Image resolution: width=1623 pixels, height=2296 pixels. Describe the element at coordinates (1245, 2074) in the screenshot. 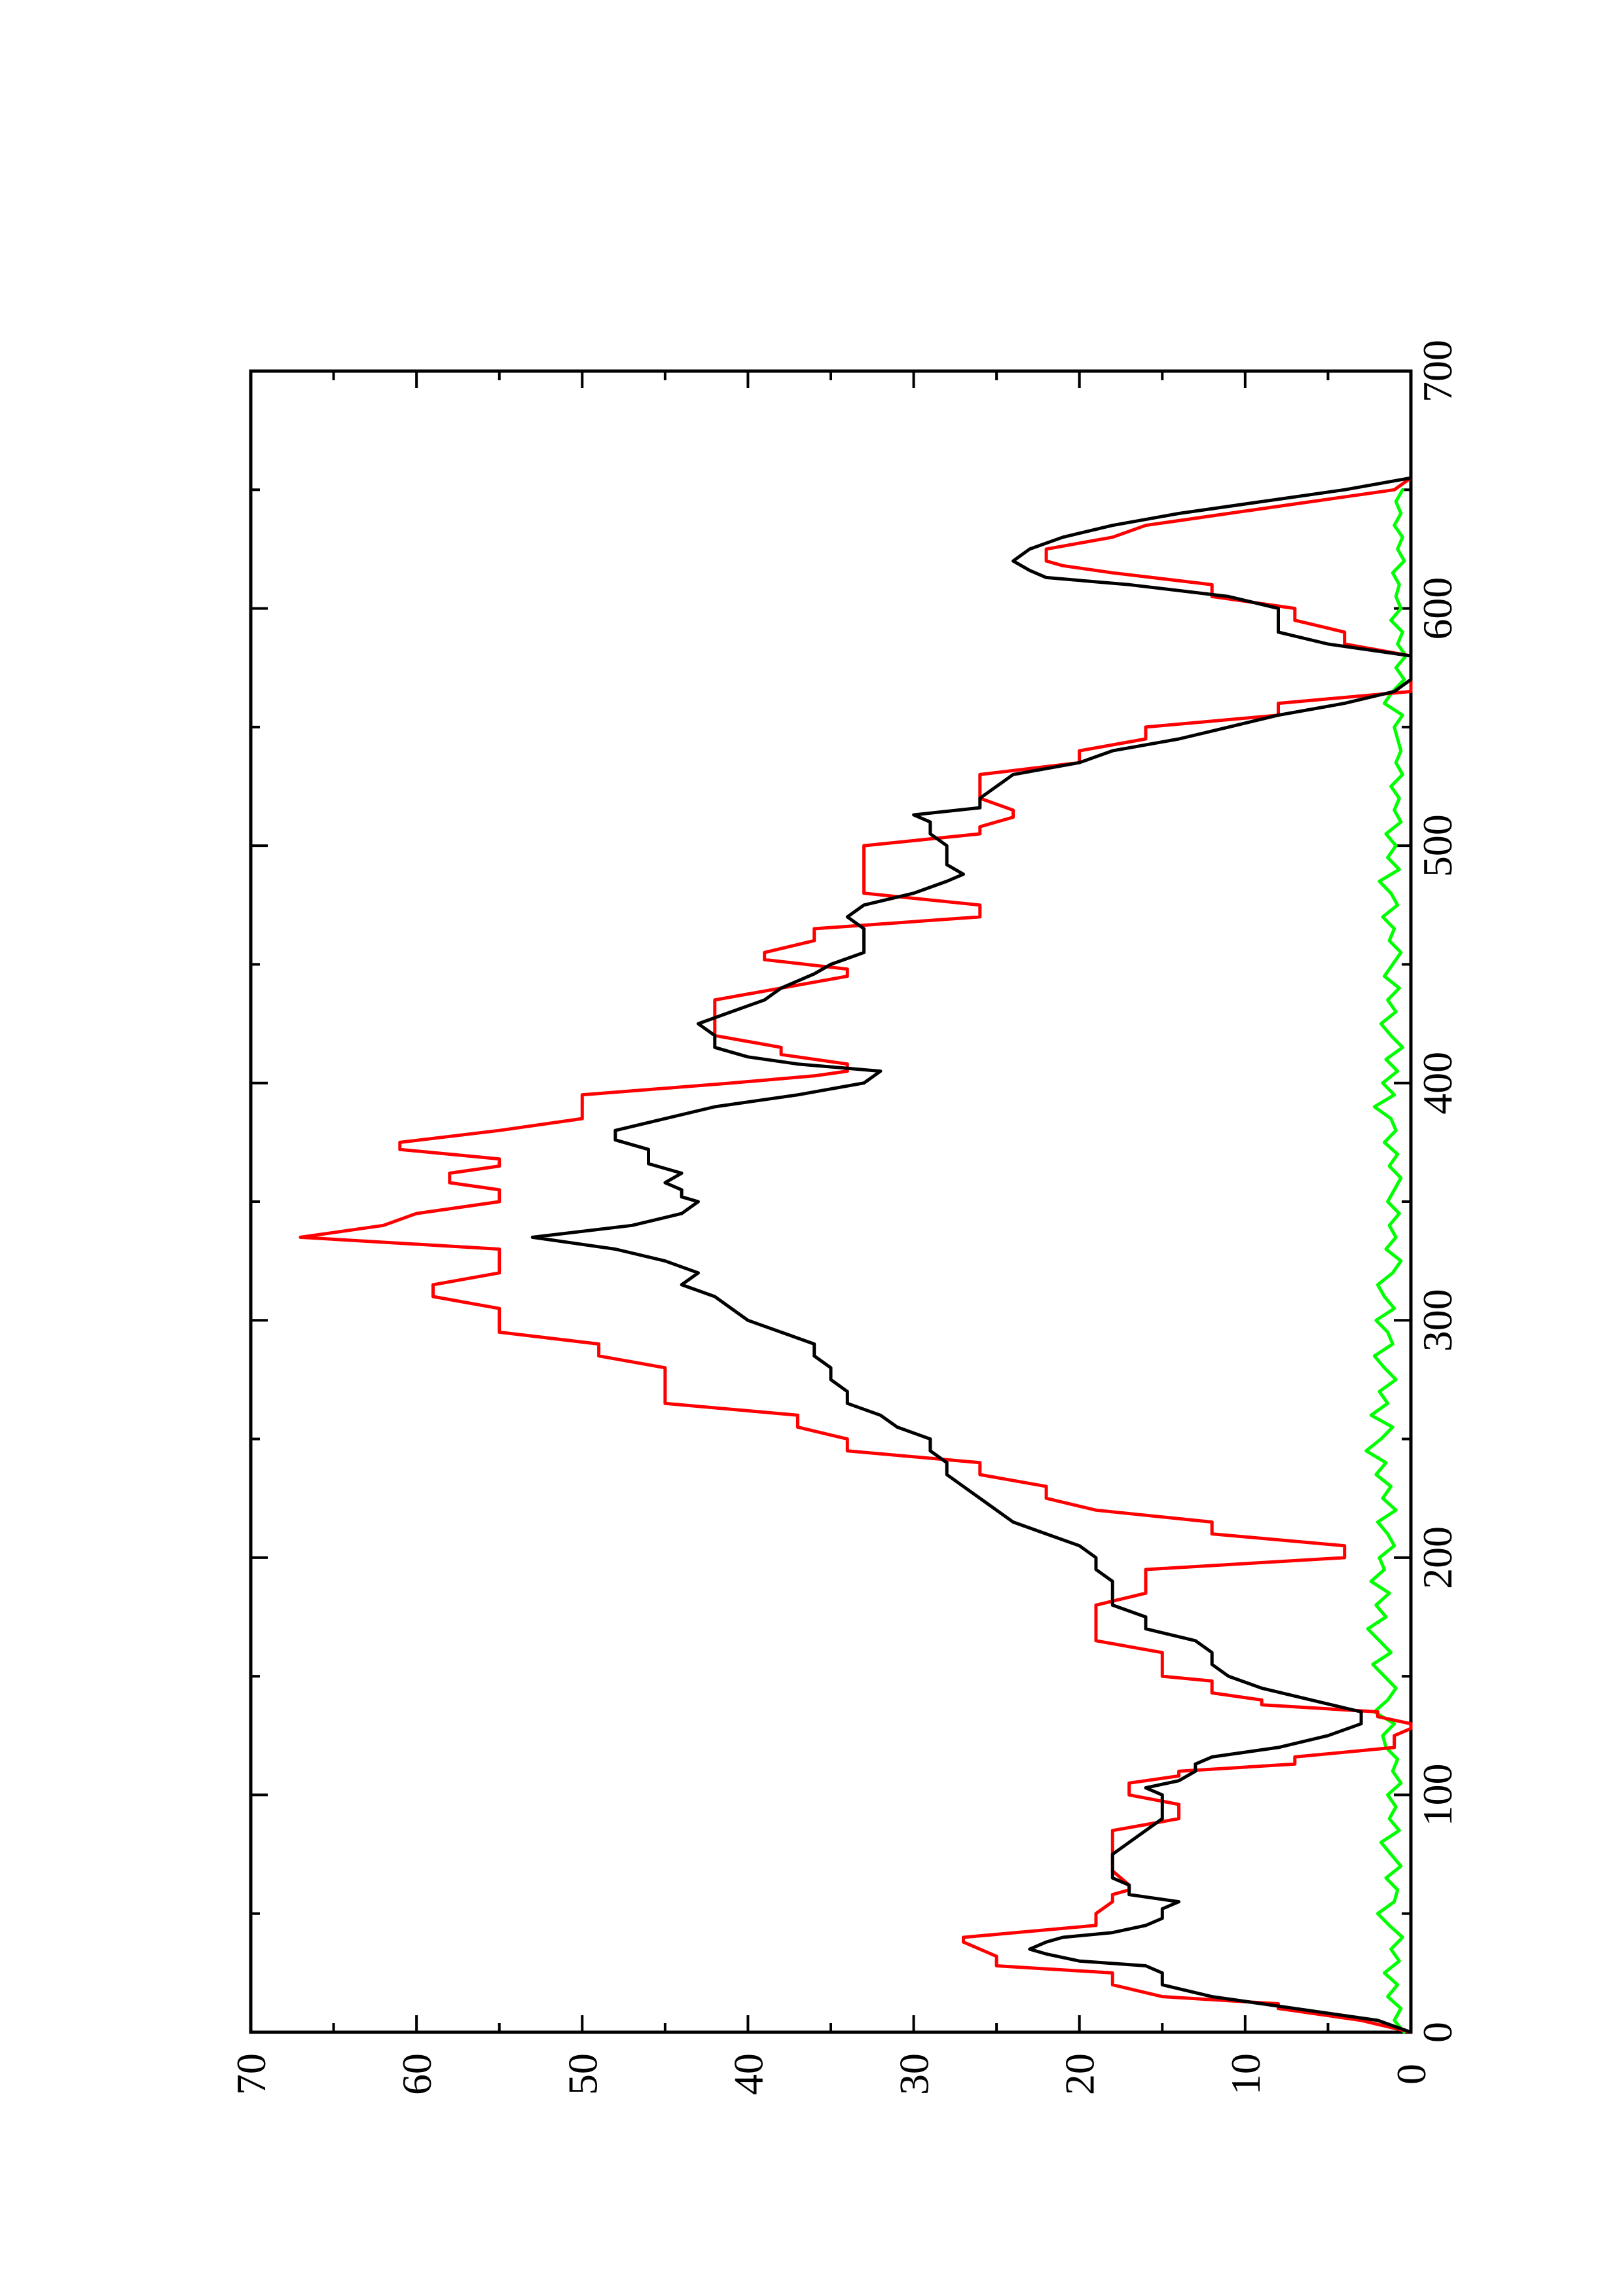

I see `y-tick-label: 10` at that location.